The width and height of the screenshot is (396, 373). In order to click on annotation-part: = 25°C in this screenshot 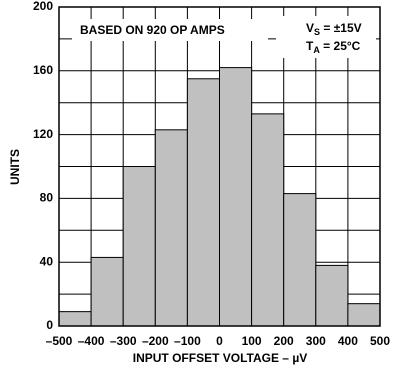, I will do `click(340, 46)`.